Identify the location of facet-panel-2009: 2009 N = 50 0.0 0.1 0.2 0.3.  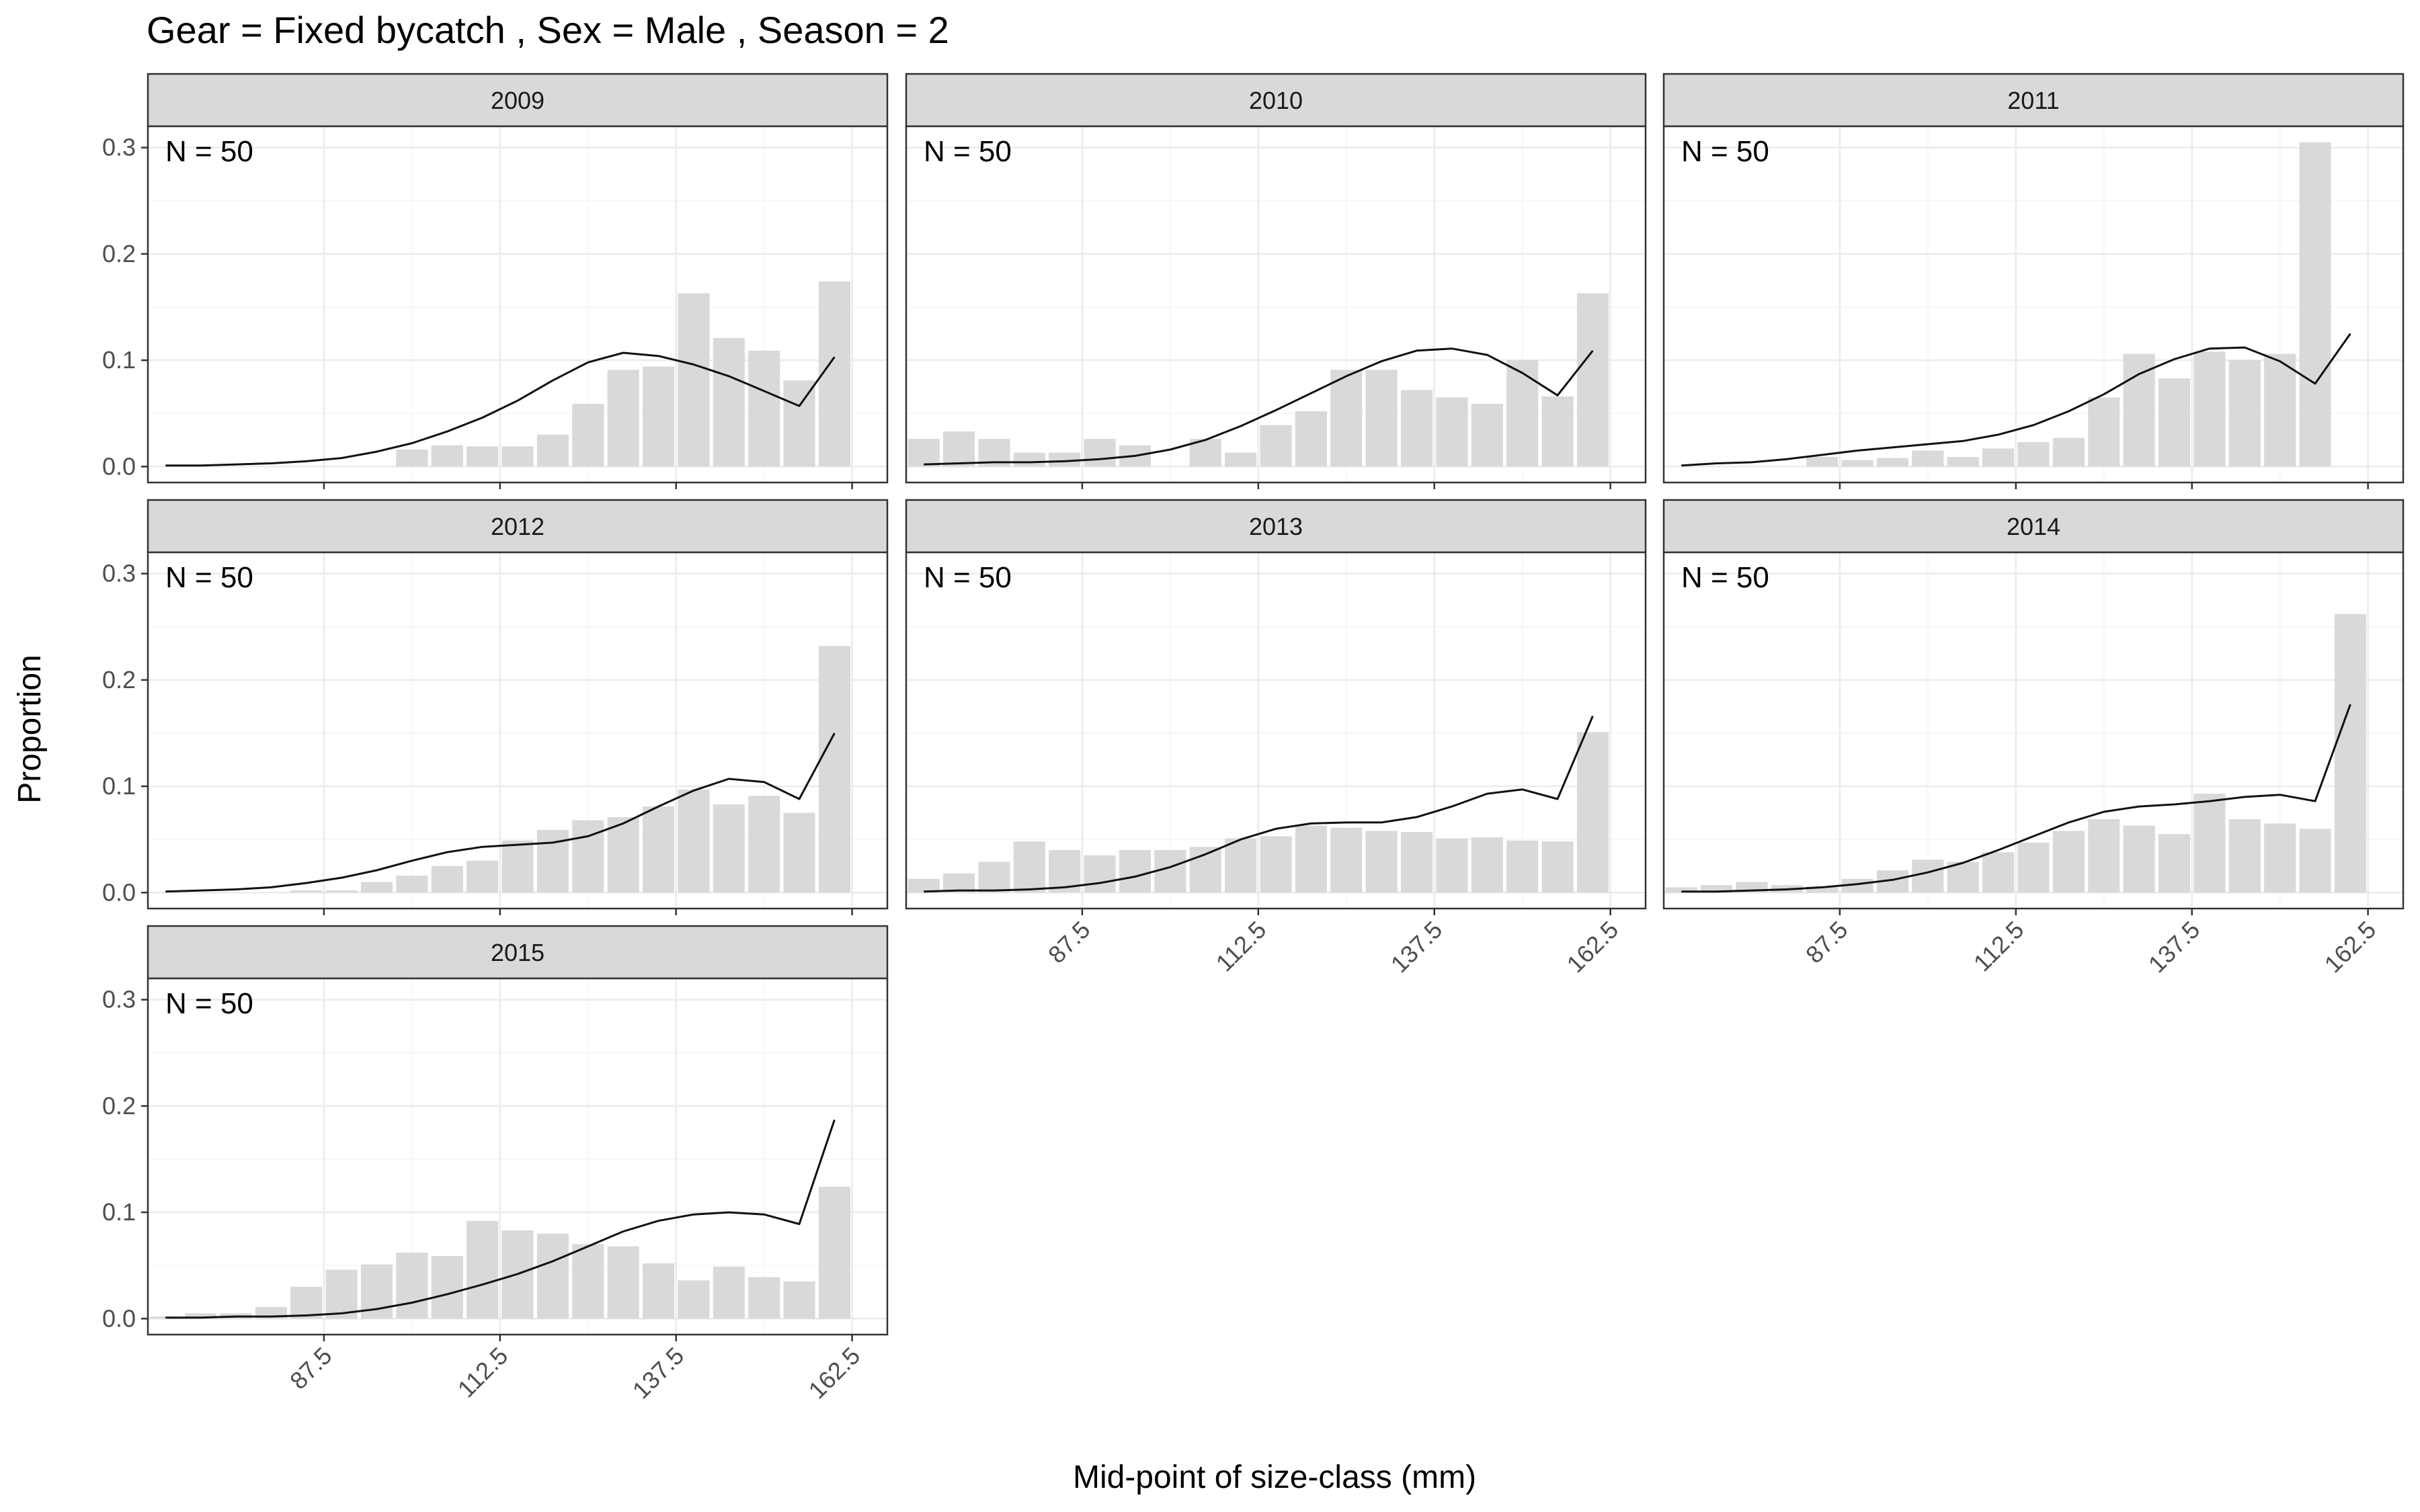
(496, 281).